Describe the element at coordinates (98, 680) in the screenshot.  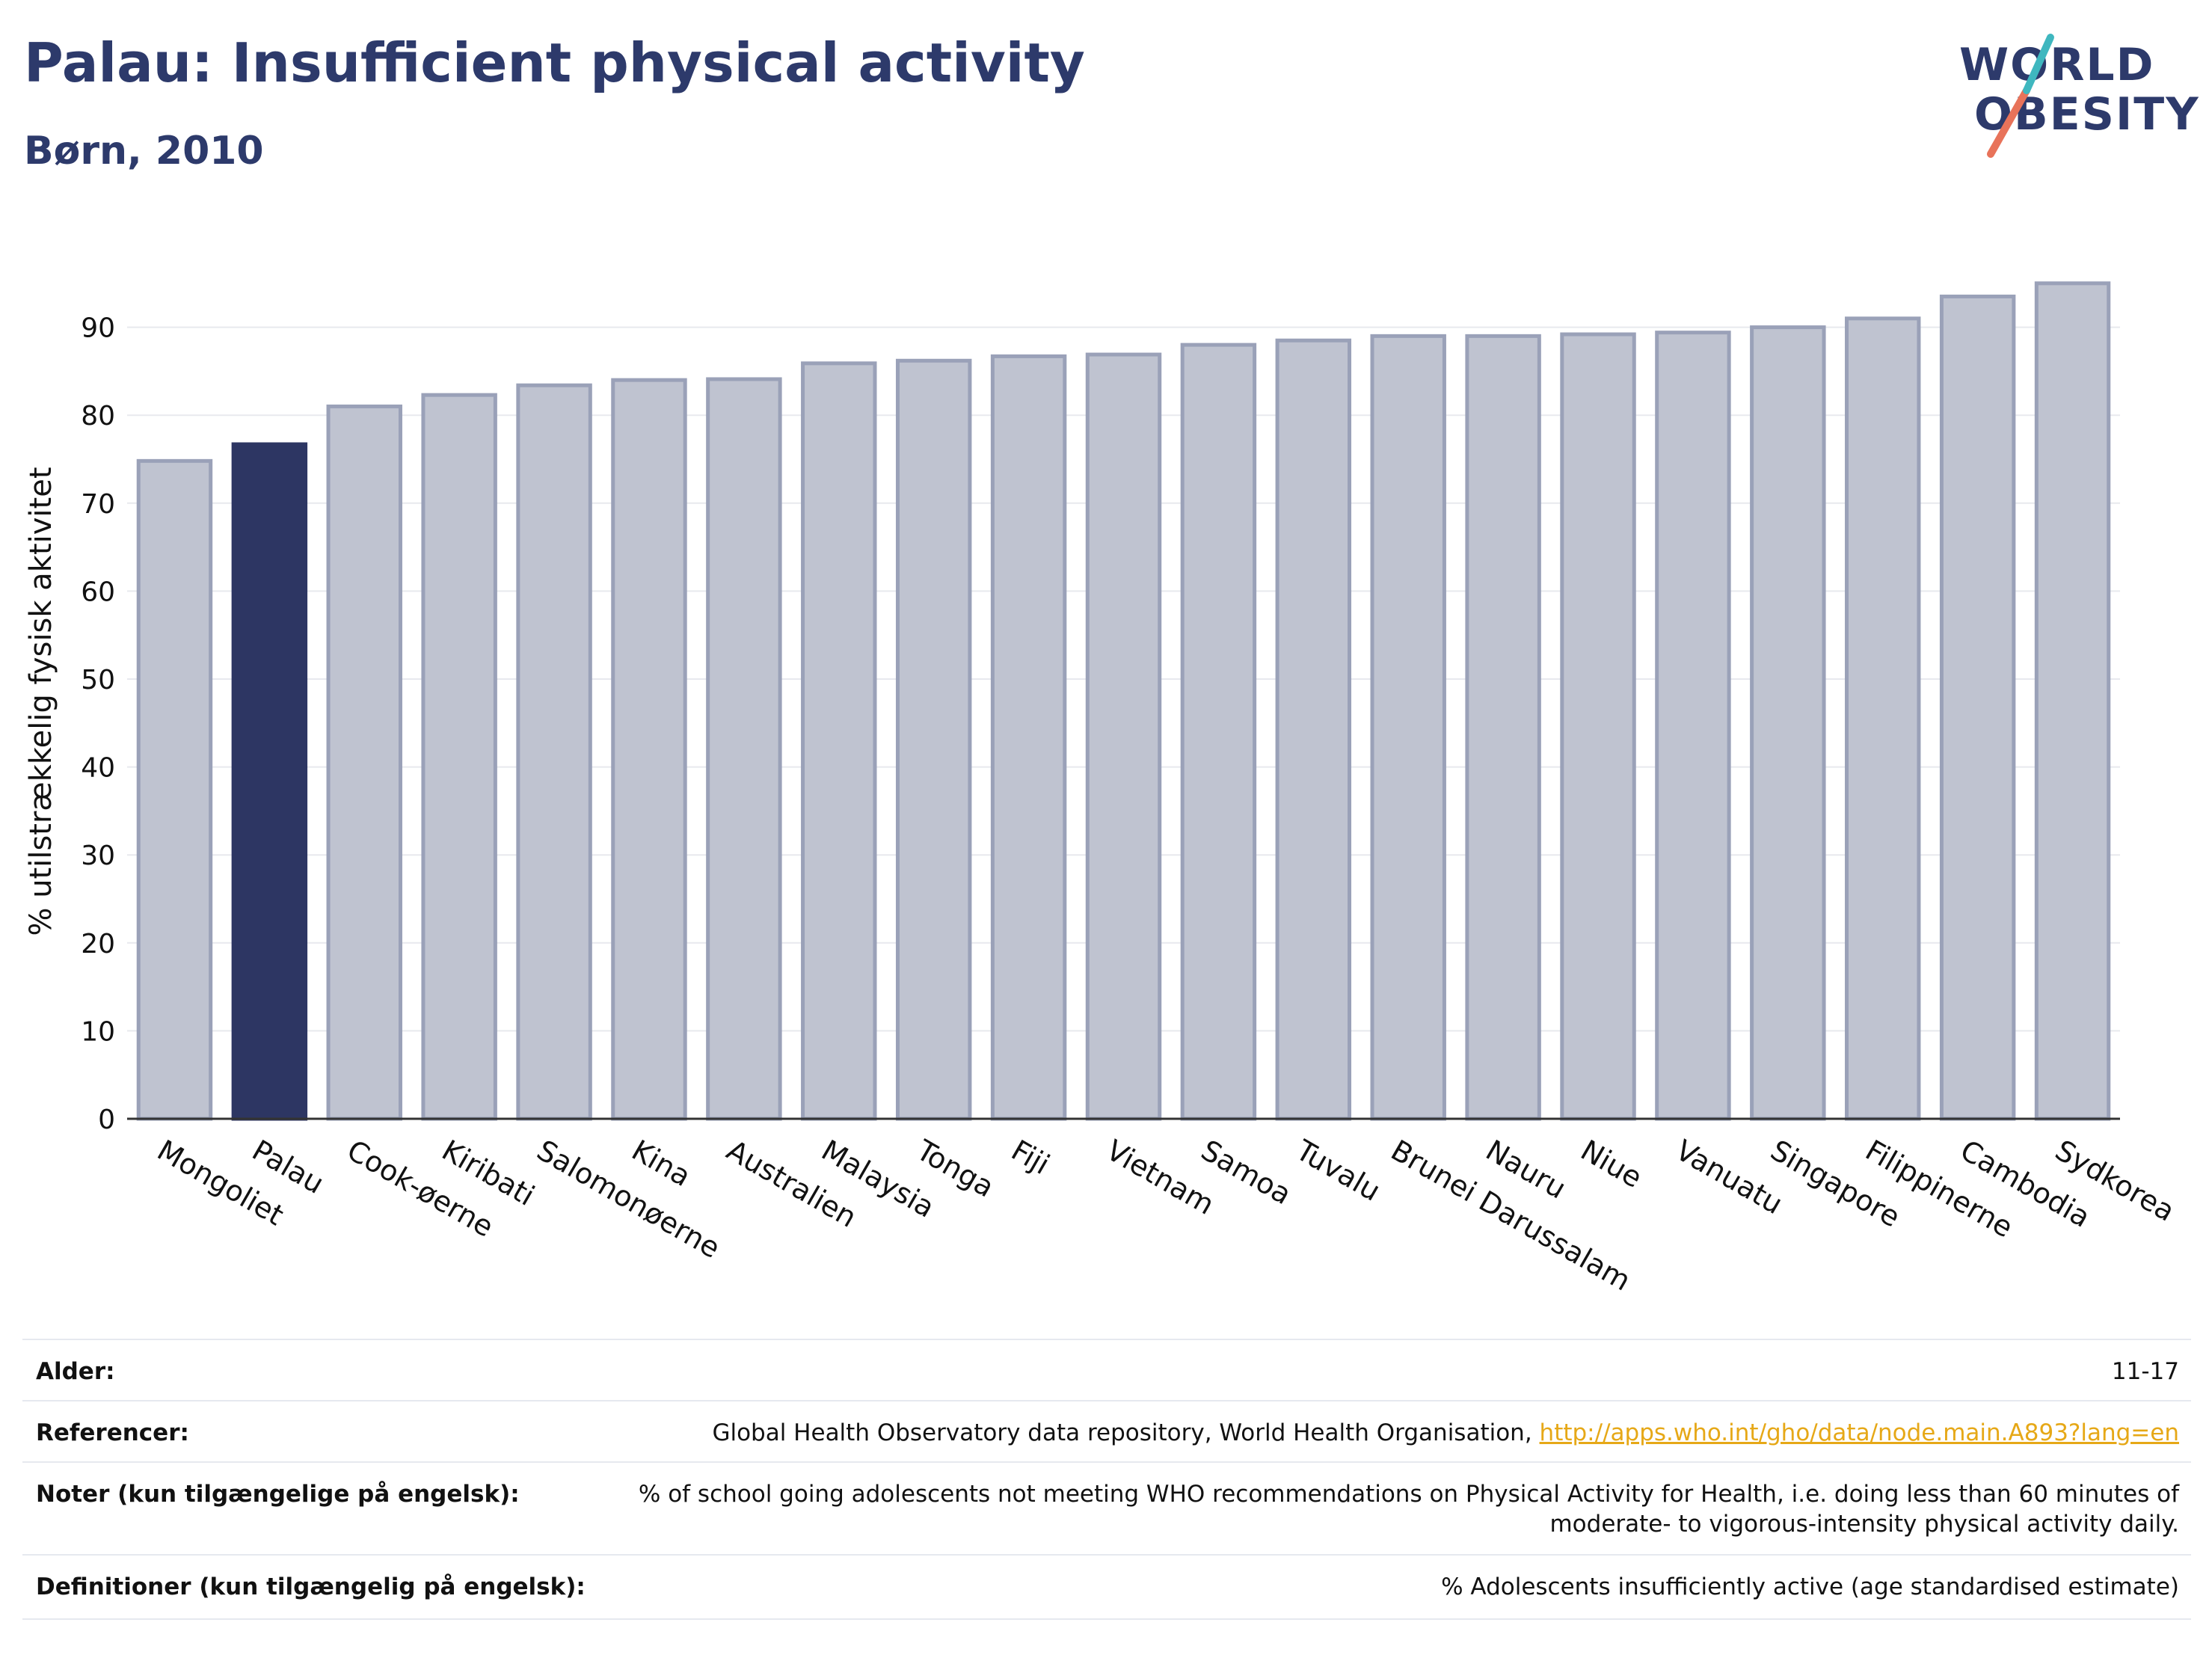
I see `y-tick-label: 50` at that location.